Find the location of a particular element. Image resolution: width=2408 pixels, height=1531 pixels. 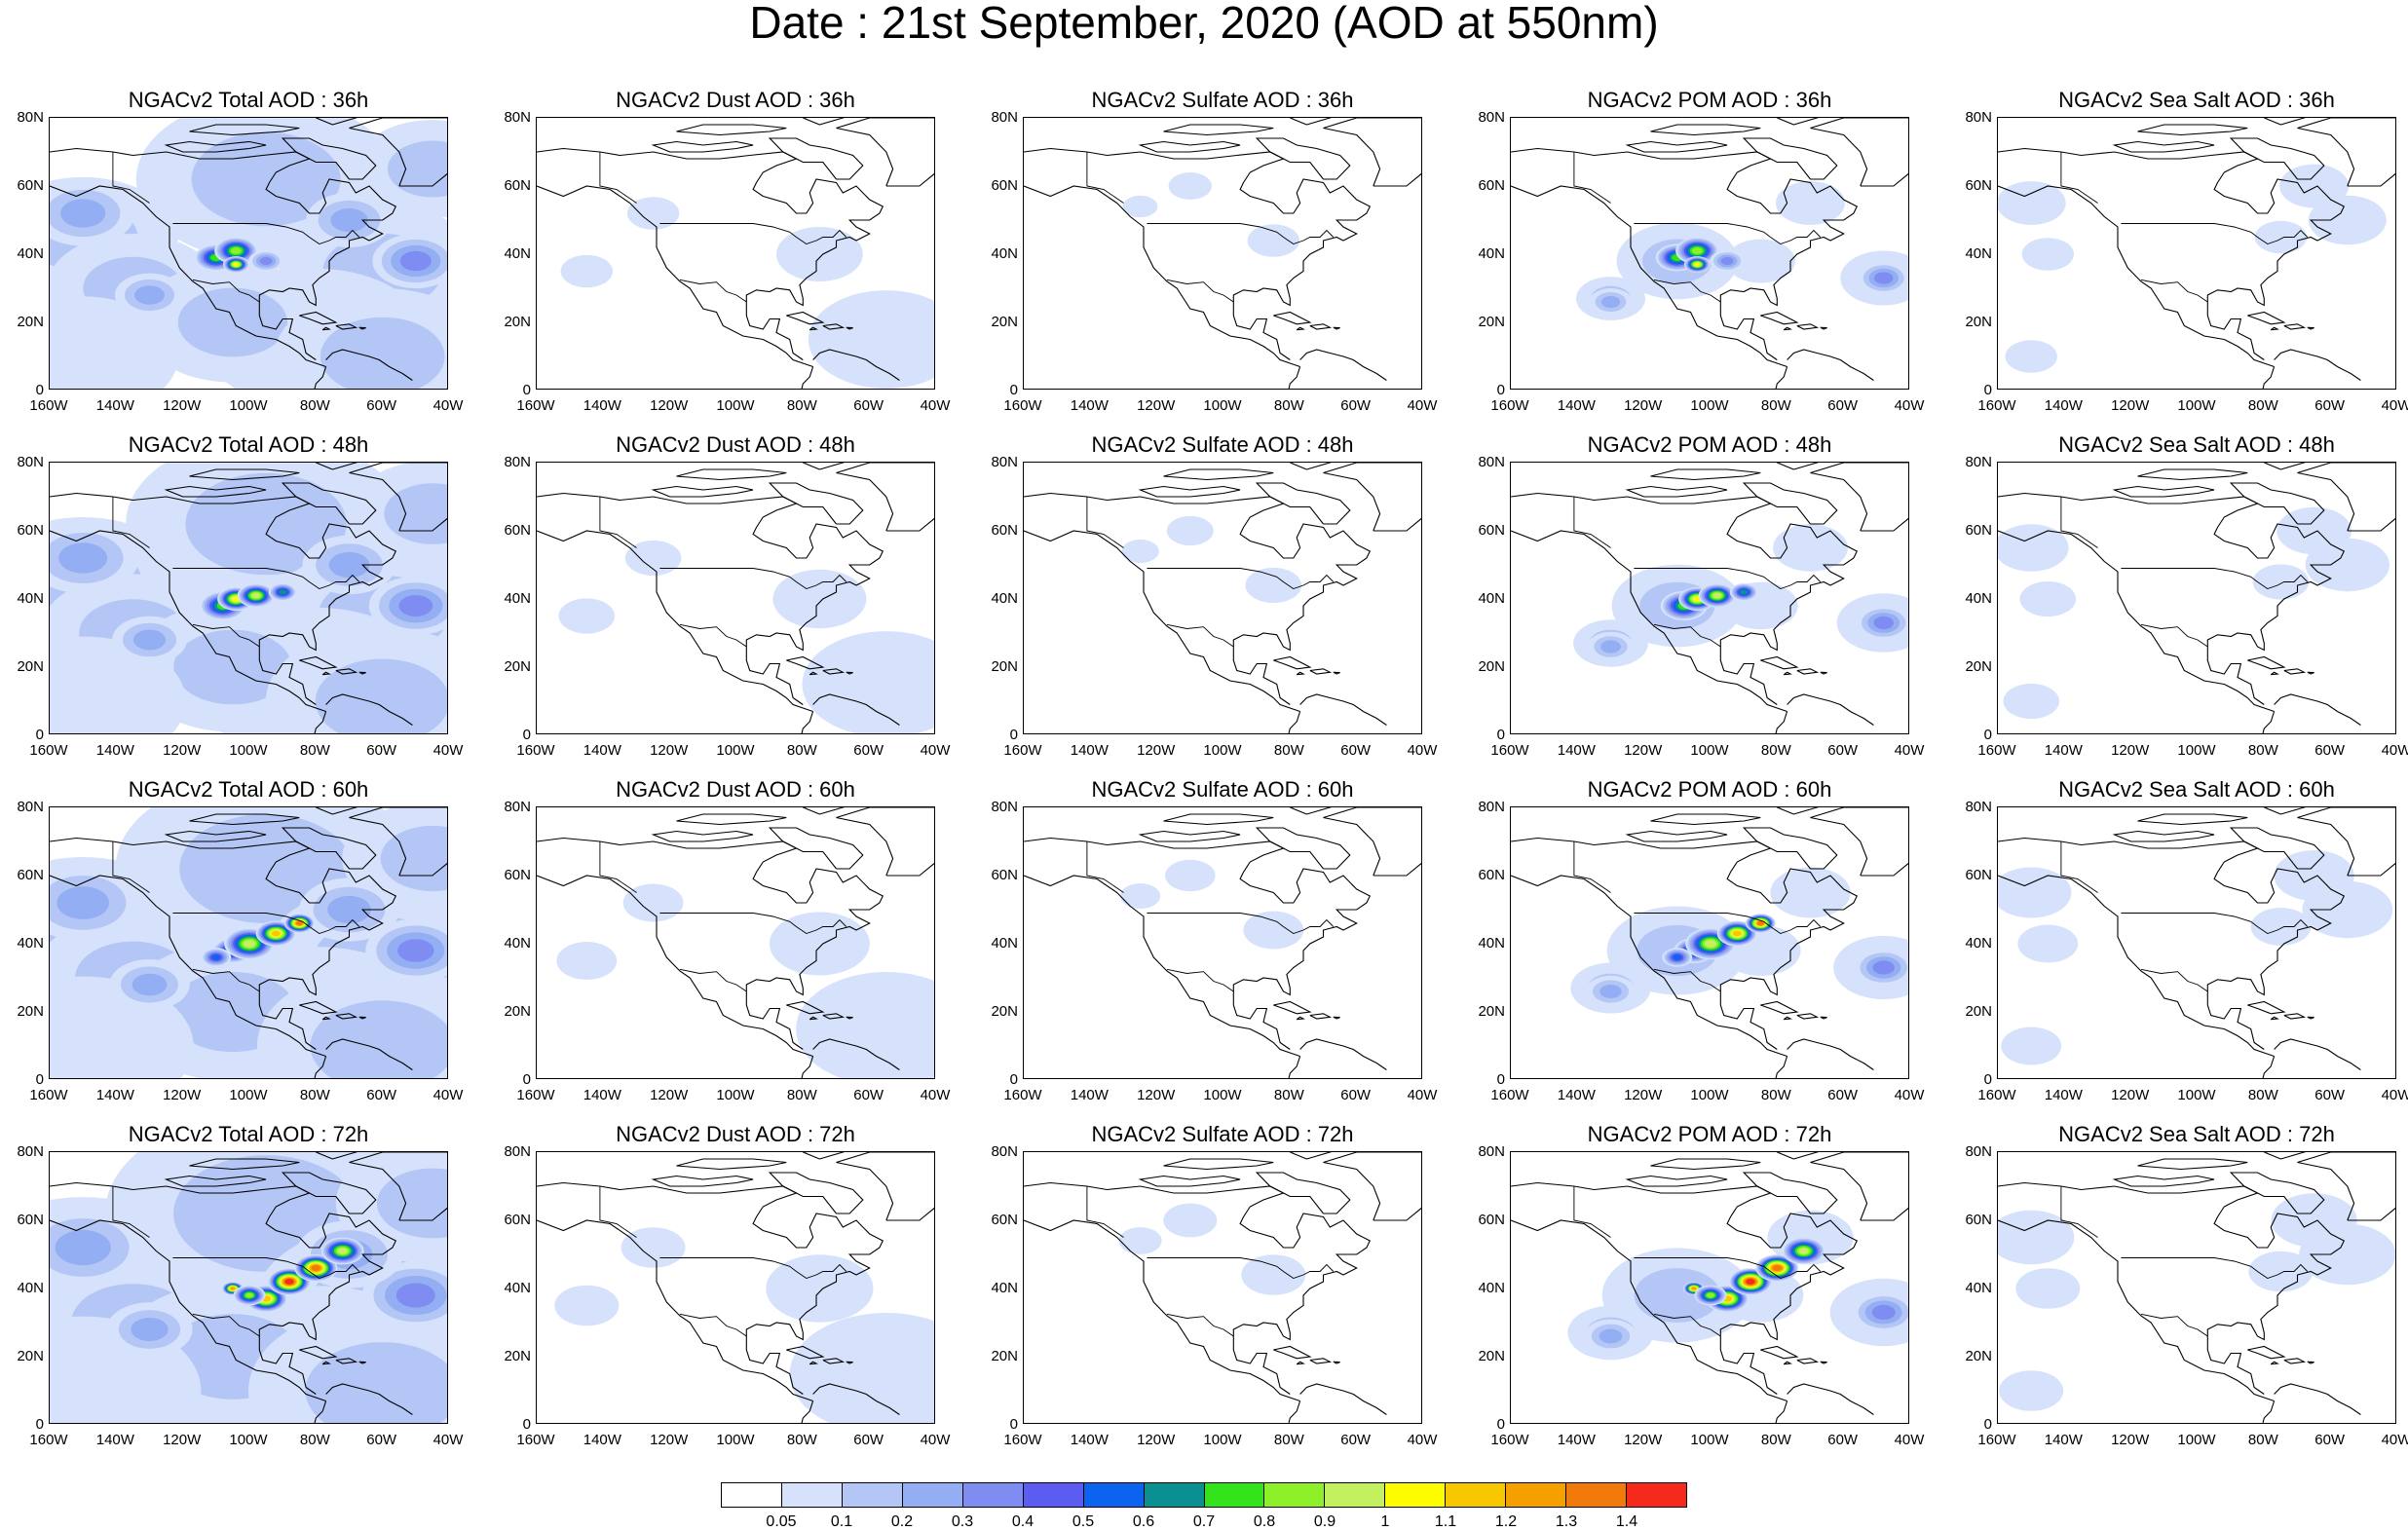

lon-tick-label: 160W is located at coordinates (1022, 1095).